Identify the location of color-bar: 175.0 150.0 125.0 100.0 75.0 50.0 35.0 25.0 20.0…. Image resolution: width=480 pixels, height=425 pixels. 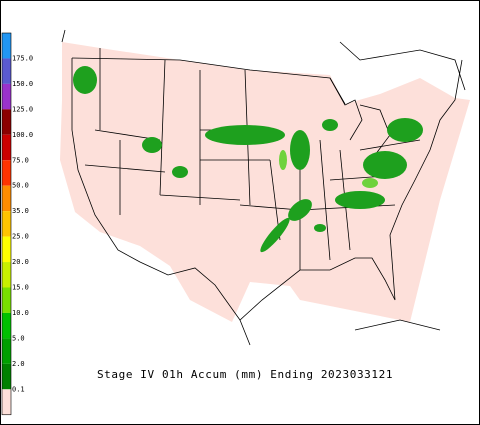
(17, 224).